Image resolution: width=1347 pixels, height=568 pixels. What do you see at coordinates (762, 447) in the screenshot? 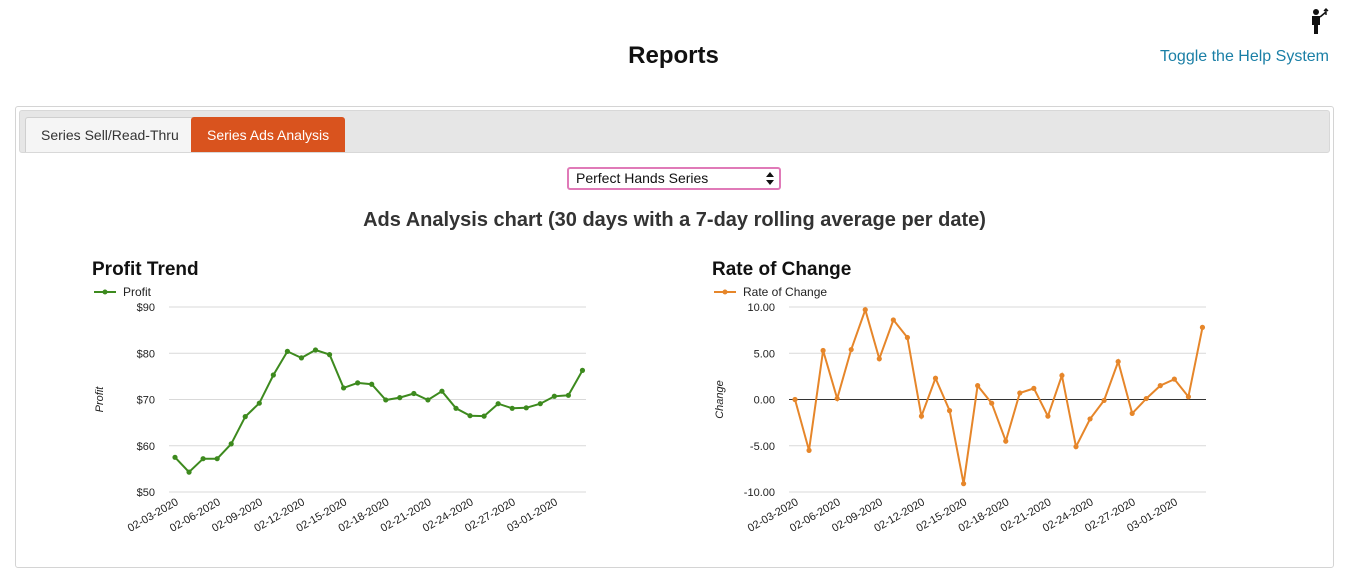
I see `roc-chart-y-tick-label: -5.00` at bounding box center [762, 447].